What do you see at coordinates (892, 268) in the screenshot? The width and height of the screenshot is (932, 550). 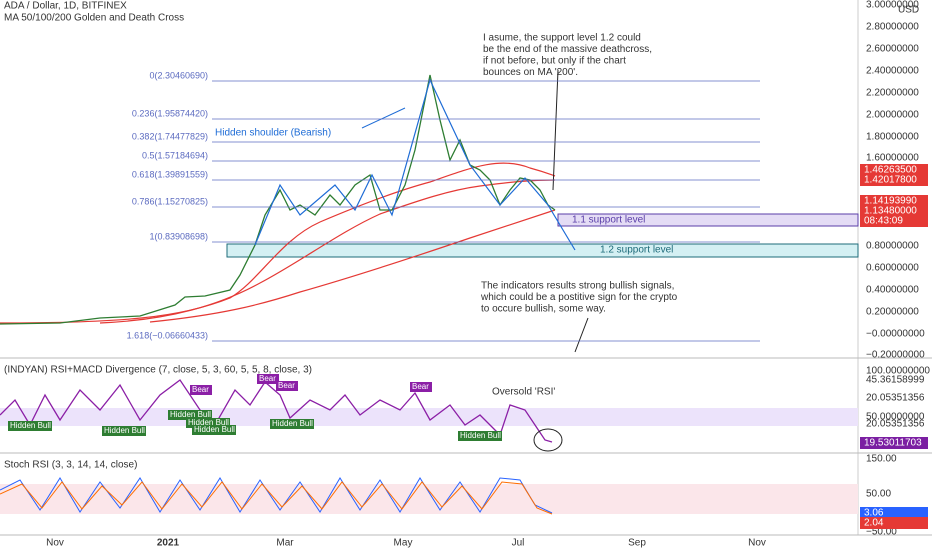 I see `price-tick-label: 0.60000000` at bounding box center [892, 268].